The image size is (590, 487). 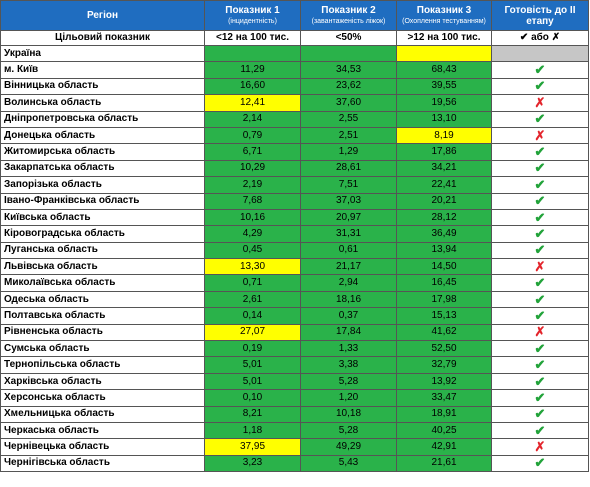 What do you see at coordinates (348, 414) in the screenshot?
I see `indicator-cell: 10,18` at bounding box center [348, 414].